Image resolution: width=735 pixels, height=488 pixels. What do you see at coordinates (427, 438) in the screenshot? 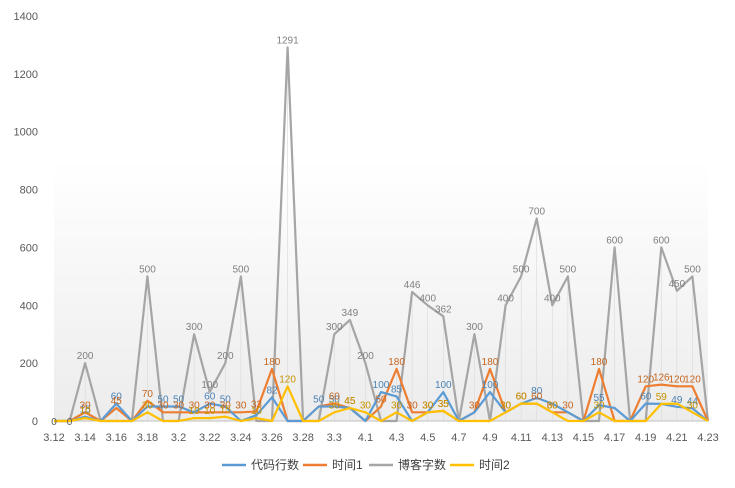
I see `x-tick-label: 4.5` at bounding box center [427, 438].